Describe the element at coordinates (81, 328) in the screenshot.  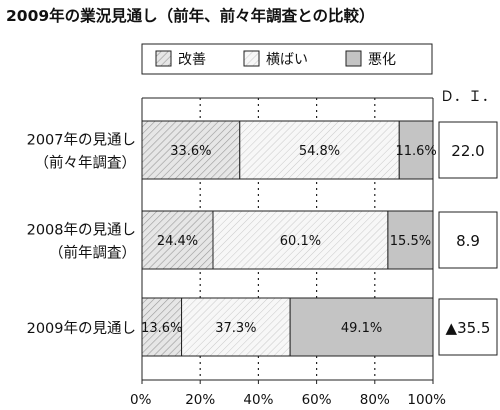
I see `category-label: 2009年の見通し` at that location.